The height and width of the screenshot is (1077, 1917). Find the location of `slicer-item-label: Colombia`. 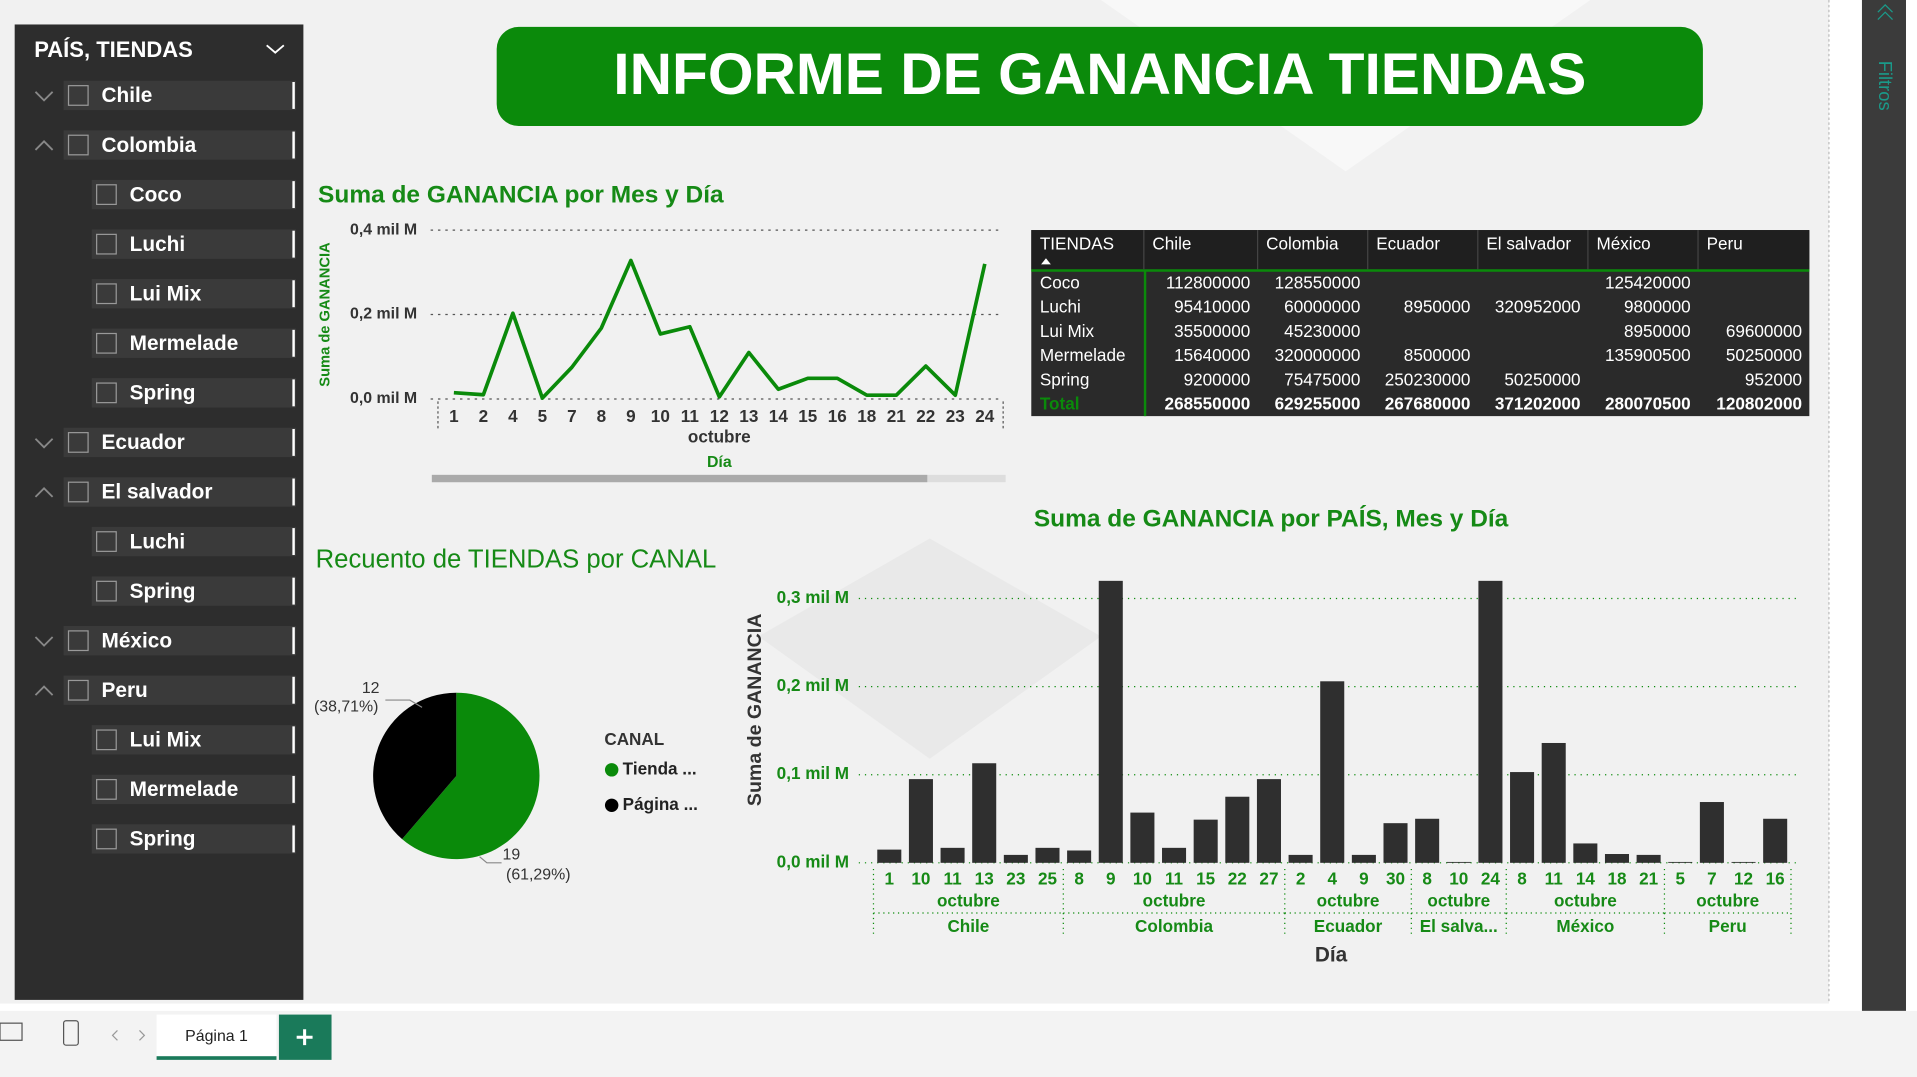

slicer-item-label: Colombia is located at coordinates (149, 145).